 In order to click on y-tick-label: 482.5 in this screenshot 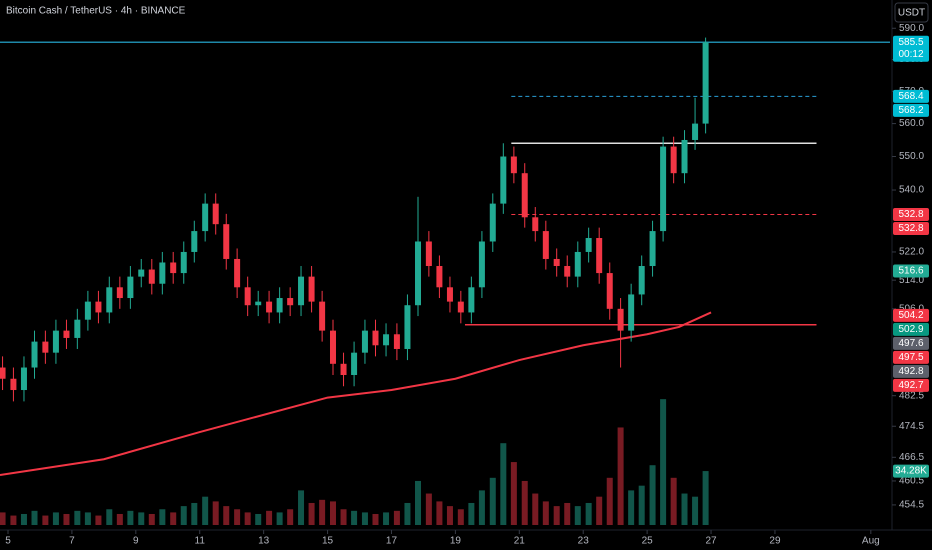, I will do `click(911, 395)`.